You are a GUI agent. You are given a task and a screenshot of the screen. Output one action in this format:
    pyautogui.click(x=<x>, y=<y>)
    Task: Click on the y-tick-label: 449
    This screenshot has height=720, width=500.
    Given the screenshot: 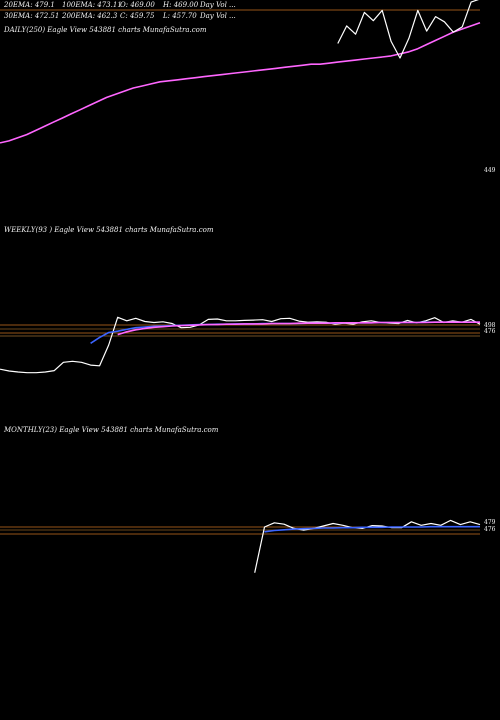 What is the action you would take?
    pyautogui.click(x=490, y=170)
    